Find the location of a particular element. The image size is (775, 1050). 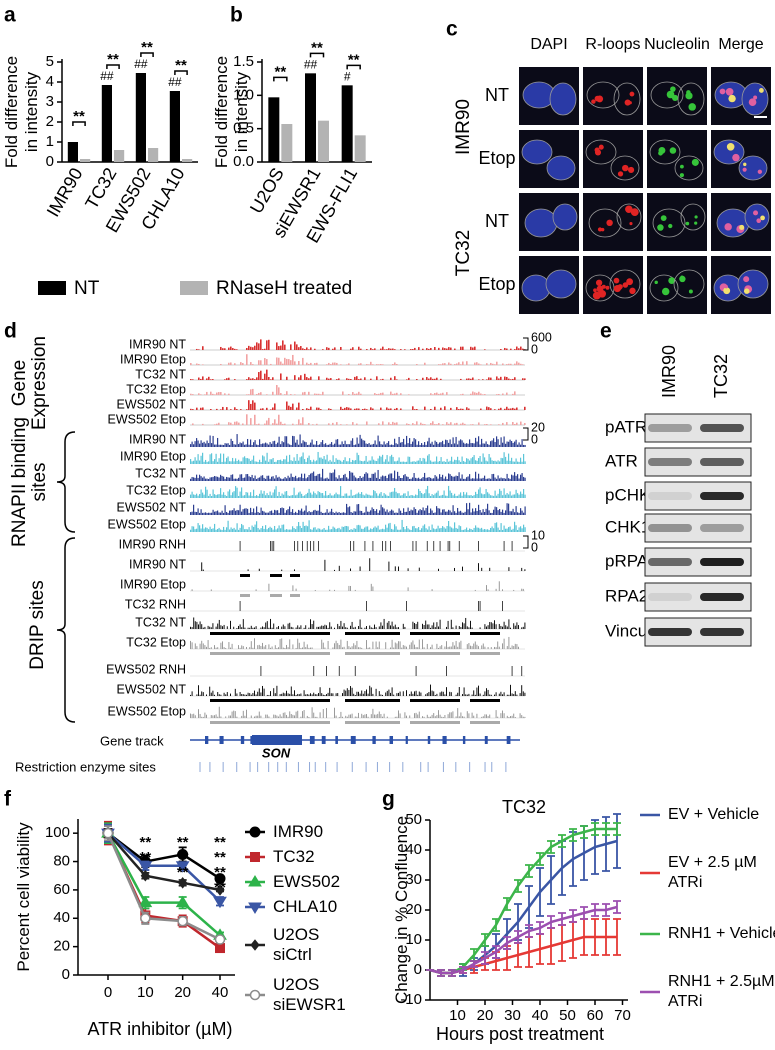

track-label: EWS502 Etop is located at coordinates (146, 711).